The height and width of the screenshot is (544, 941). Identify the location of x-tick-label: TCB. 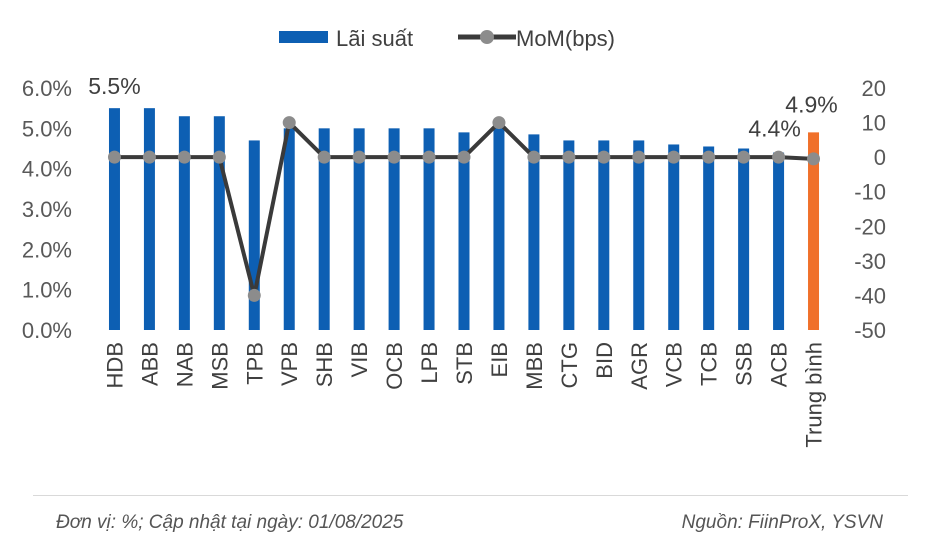
(709, 364).